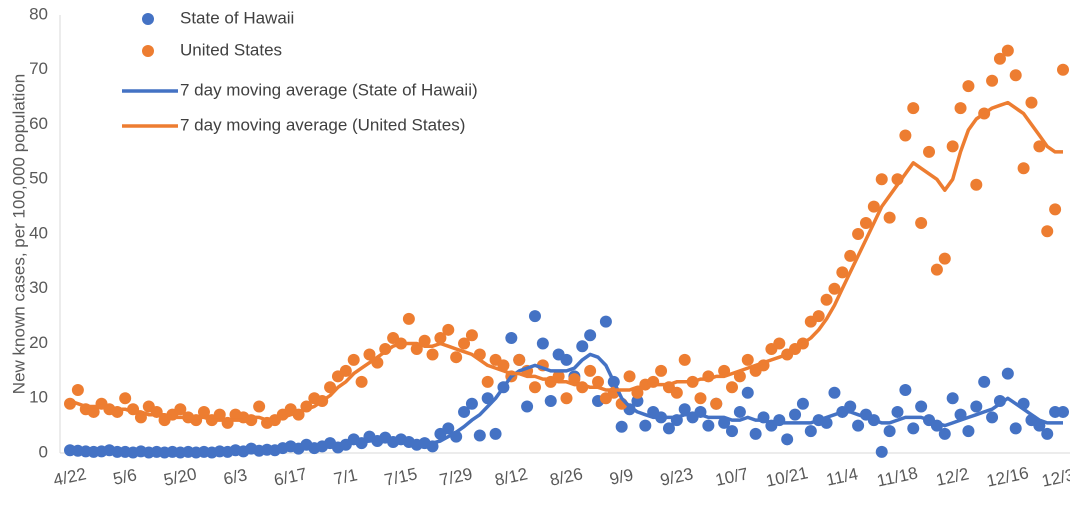  Describe the element at coordinates (38, 397) in the screenshot. I see `y-tick-label: 10` at that location.